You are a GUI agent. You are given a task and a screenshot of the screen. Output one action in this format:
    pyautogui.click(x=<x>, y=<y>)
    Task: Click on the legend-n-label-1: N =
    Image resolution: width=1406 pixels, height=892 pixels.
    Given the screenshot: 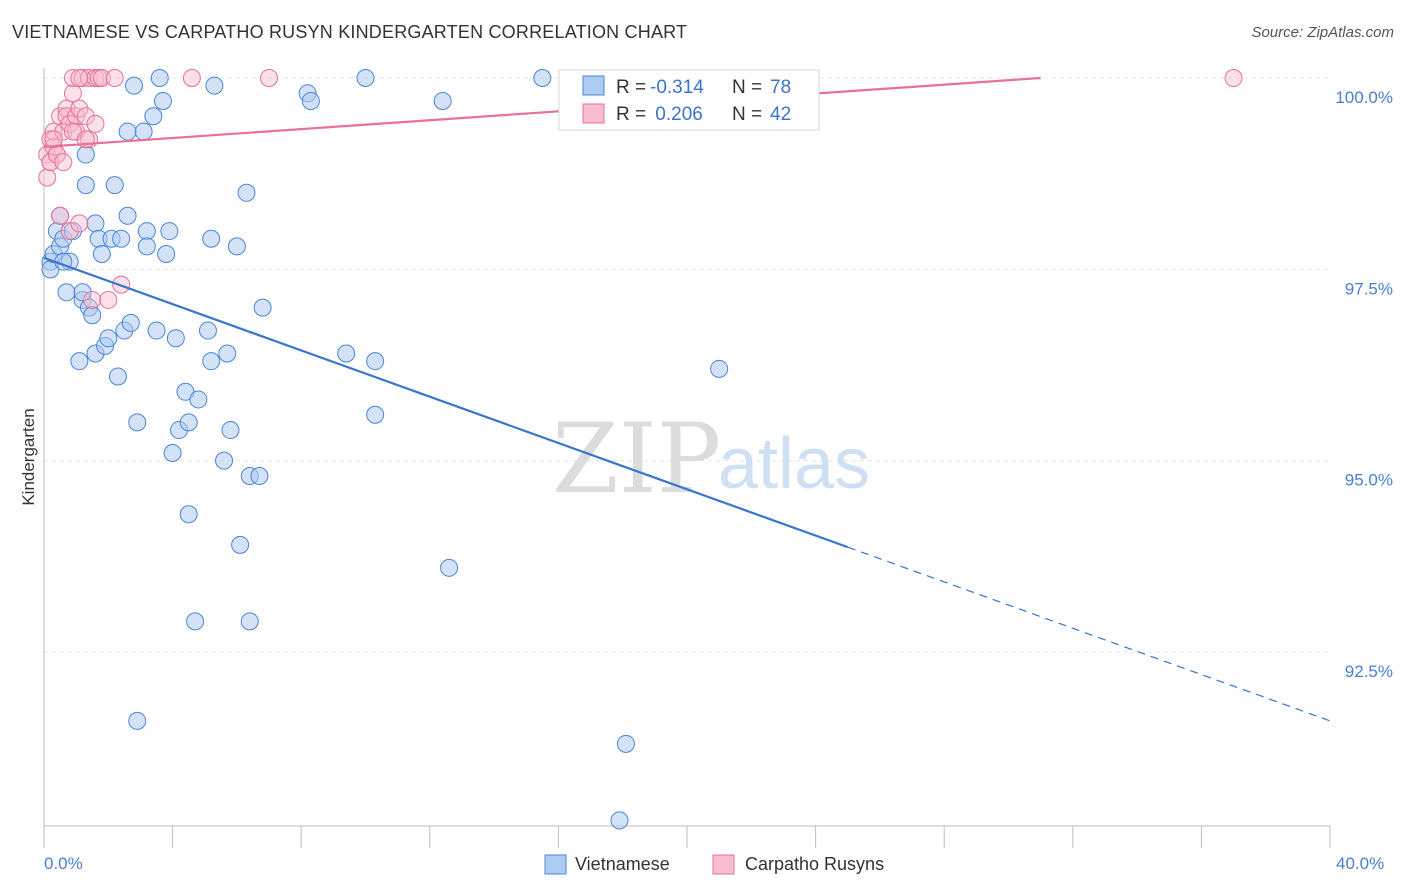 What is the action you would take?
    pyautogui.click(x=747, y=87)
    